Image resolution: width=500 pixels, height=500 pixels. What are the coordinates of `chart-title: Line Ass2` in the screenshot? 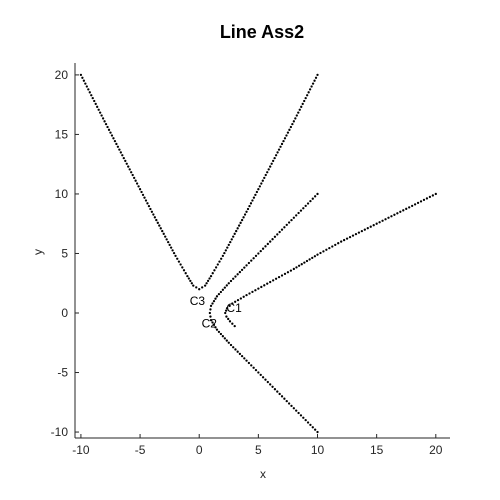 It's located at (262, 32).